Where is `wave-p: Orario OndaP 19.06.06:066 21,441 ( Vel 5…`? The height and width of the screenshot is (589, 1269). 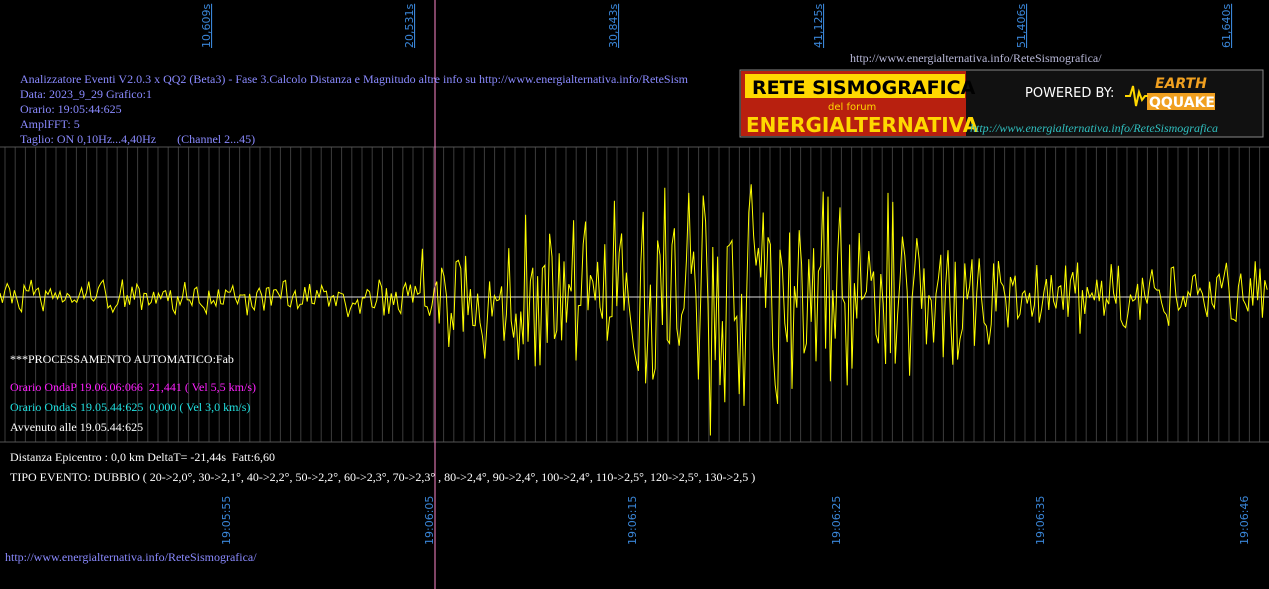 wave-p: Orario OndaP 19.06.06:066 21,441 ( Vel 5… is located at coordinates (133, 387).